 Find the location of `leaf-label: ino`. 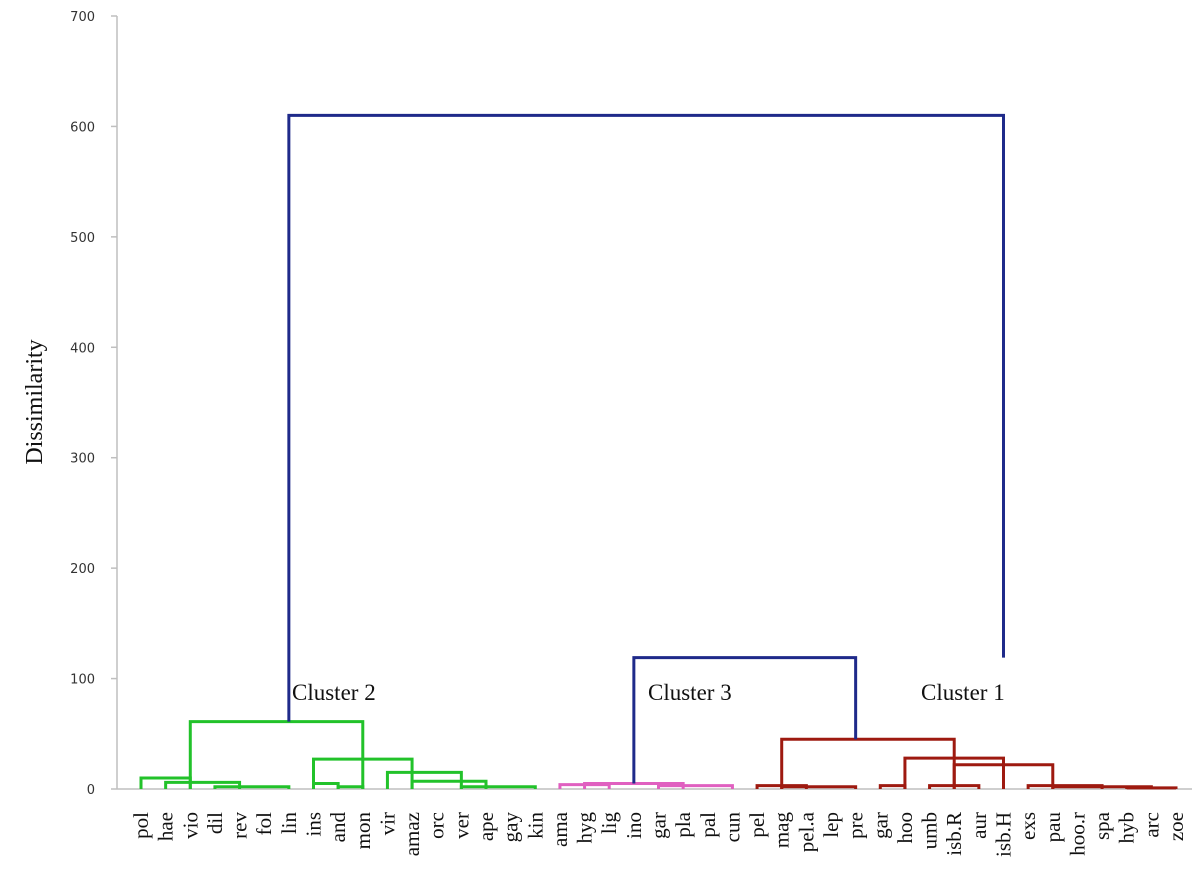

leaf-label: ino is located at coordinates (634, 825).